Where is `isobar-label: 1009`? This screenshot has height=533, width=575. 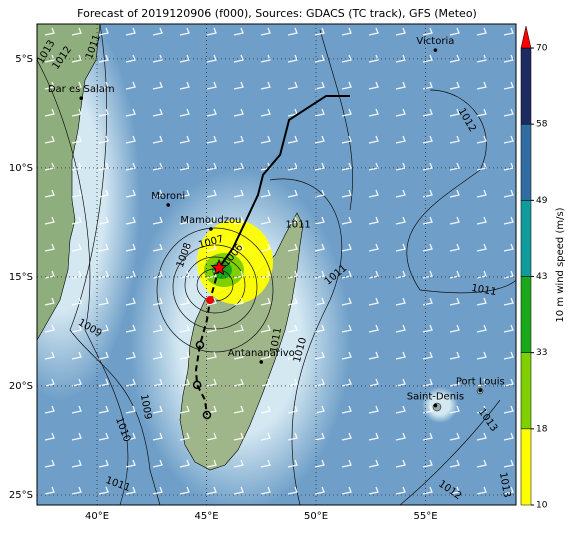
isobar-label: 1009 is located at coordinates (145, 406).